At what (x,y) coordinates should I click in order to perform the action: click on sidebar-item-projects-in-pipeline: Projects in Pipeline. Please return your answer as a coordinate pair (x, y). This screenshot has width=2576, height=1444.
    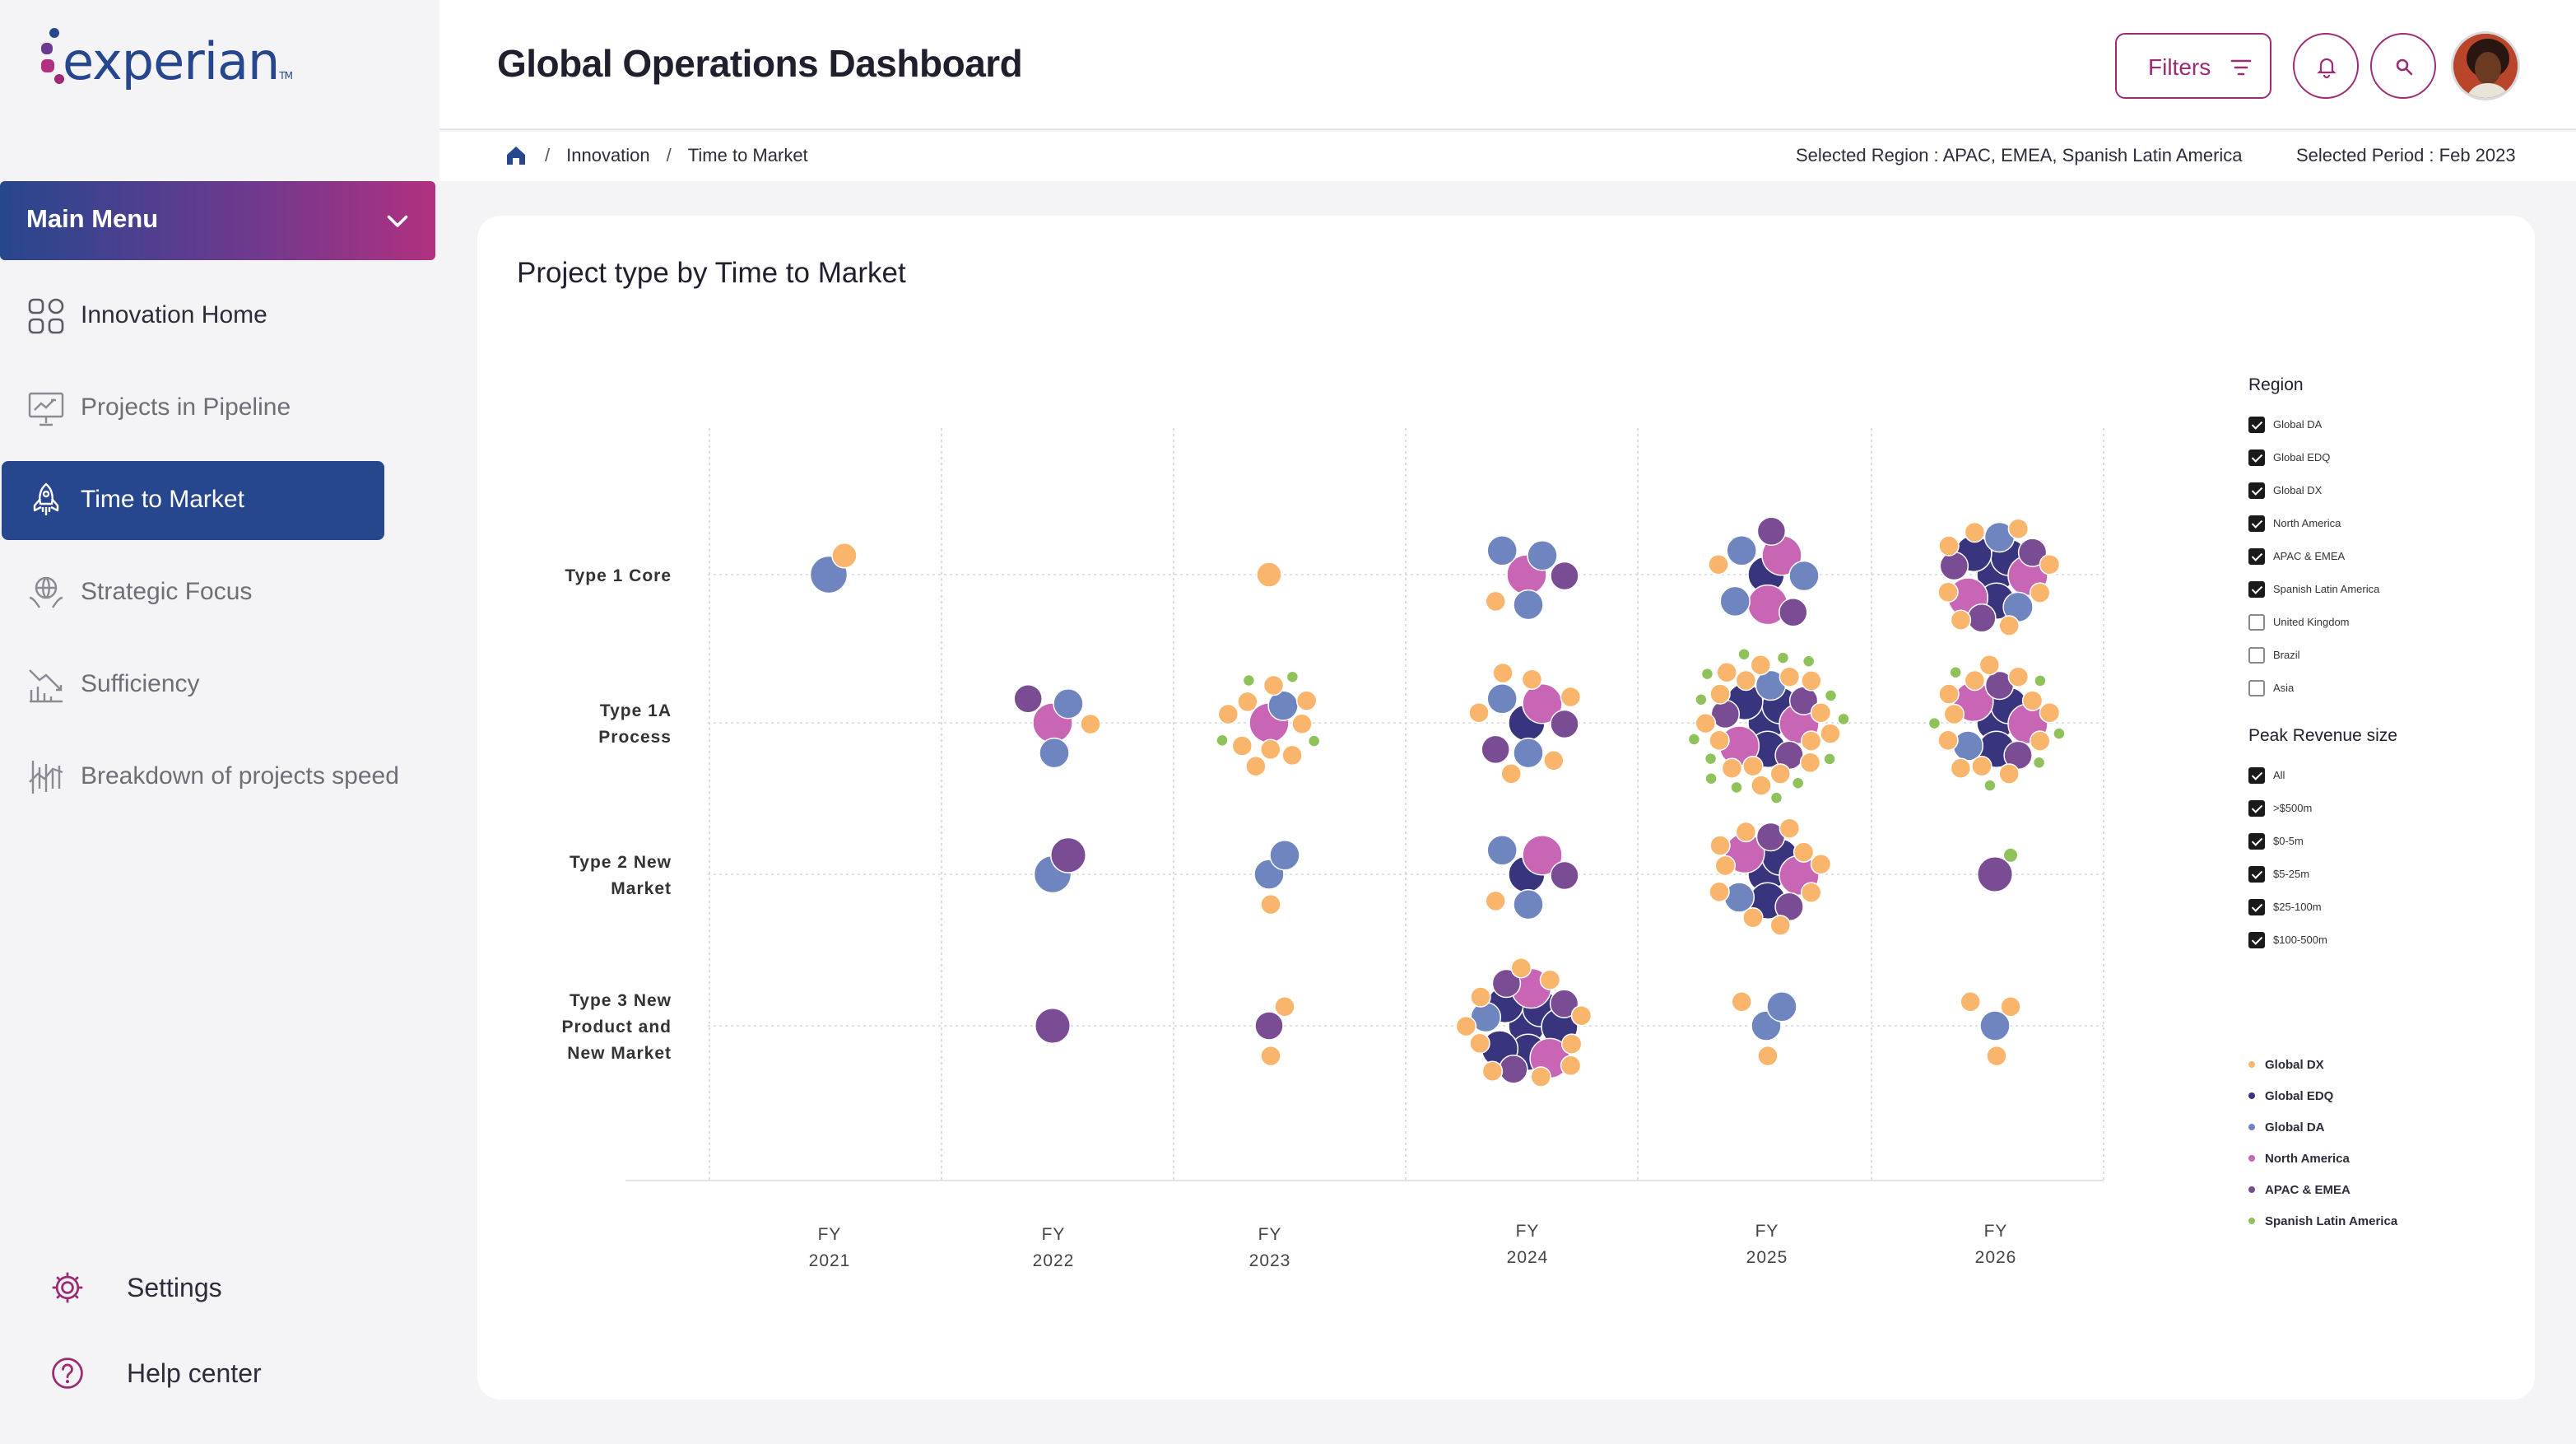
    Looking at the image, I should click on (193, 408).